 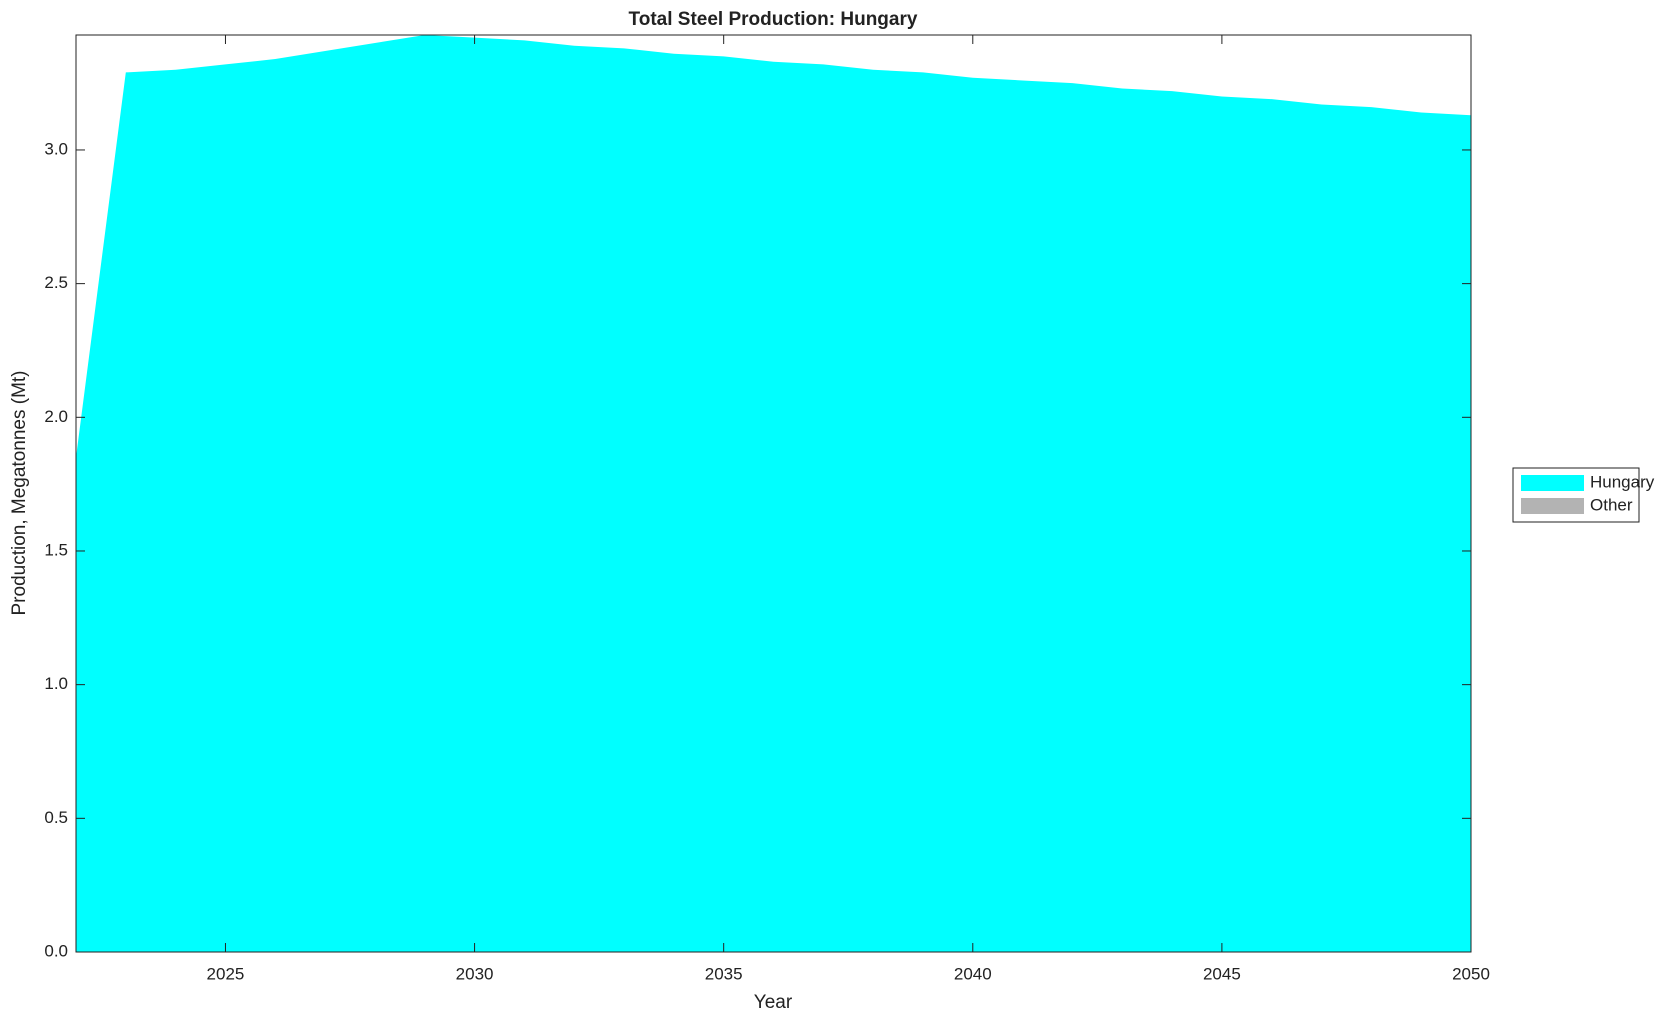 What do you see at coordinates (475, 973) in the screenshot?
I see `x-tick-label: 2030` at bounding box center [475, 973].